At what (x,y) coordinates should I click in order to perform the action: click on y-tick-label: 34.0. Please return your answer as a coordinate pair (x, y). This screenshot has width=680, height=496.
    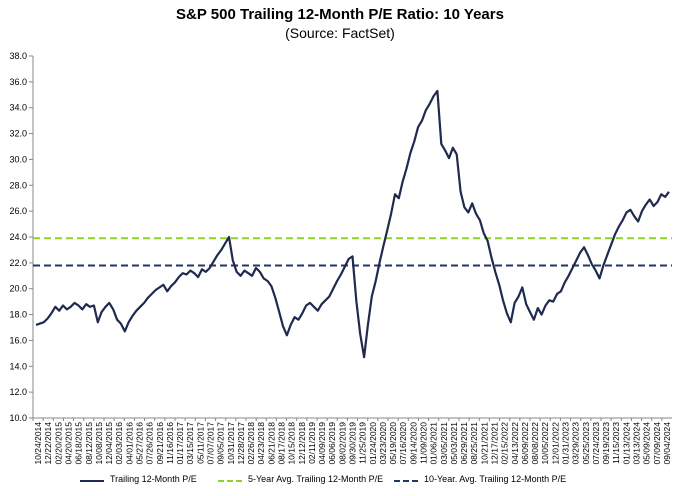
    Looking at the image, I should click on (18, 108).